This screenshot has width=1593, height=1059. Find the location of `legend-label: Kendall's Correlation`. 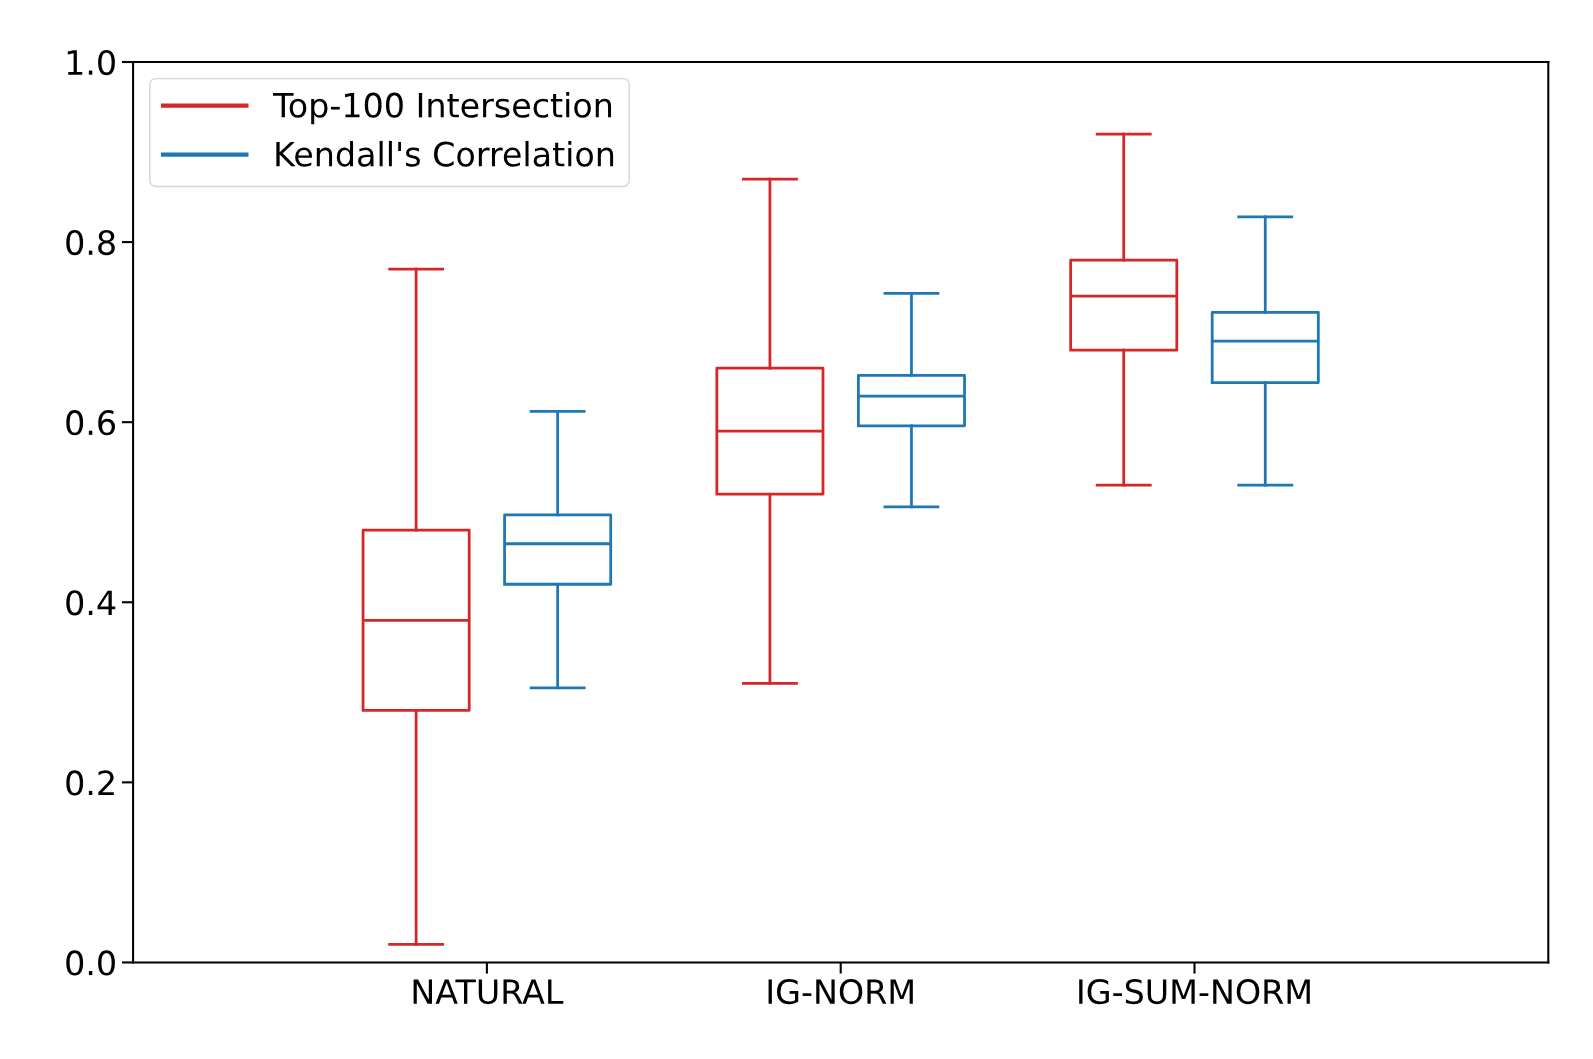

legend-label: Kendall's Correlation is located at coordinates (445, 153).